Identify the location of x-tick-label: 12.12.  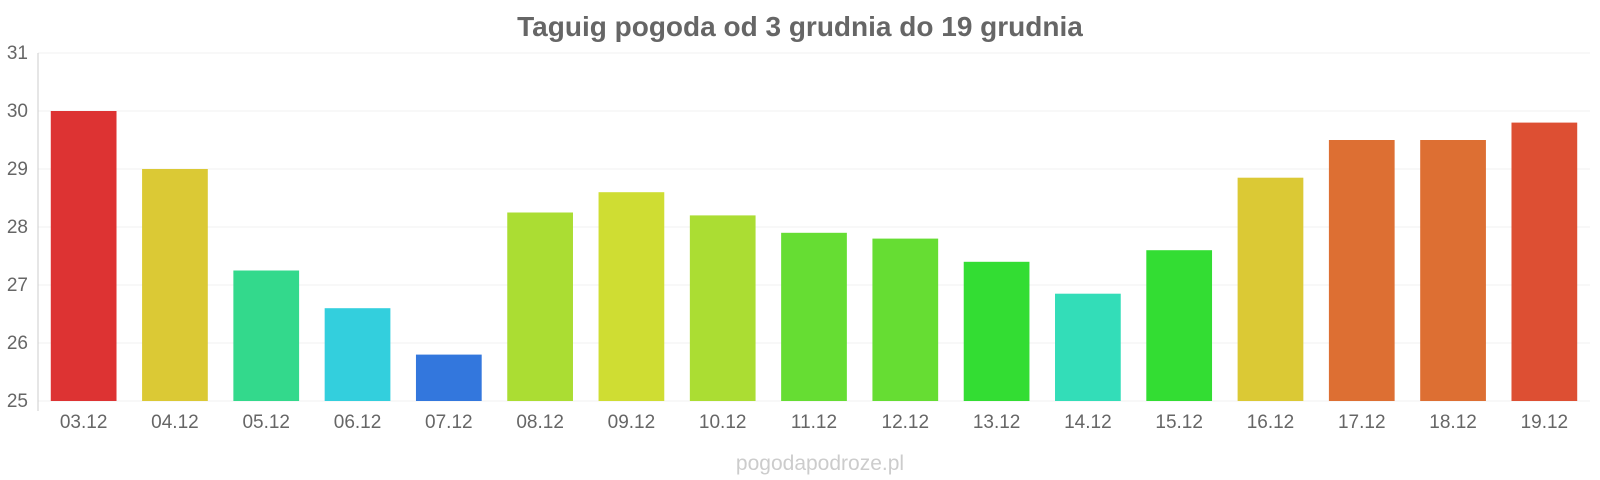
(906, 422).